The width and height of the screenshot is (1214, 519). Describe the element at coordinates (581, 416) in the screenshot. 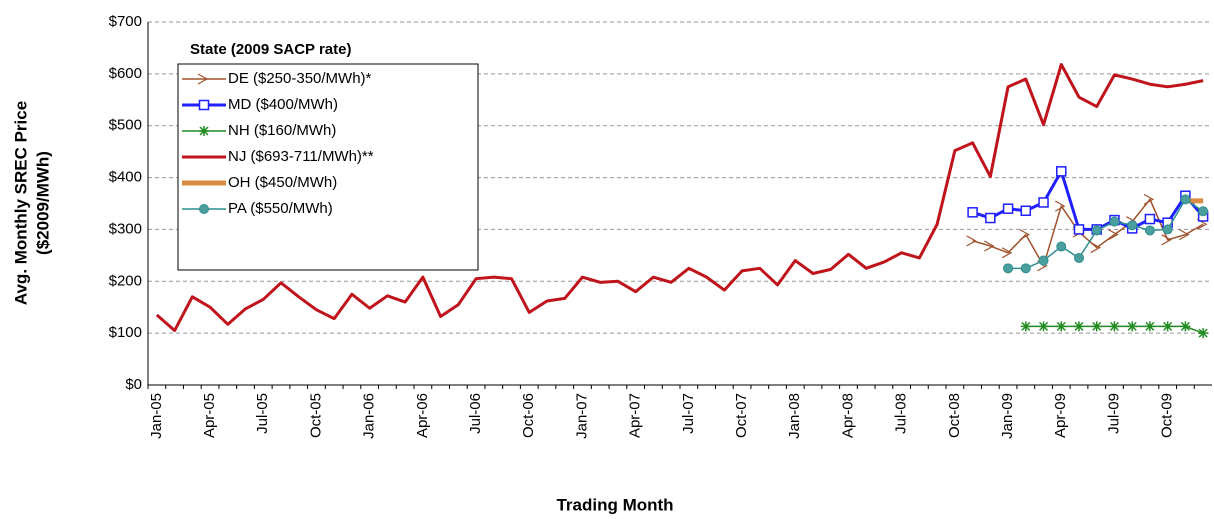

I see `x-tick-label: Jan-07` at that location.